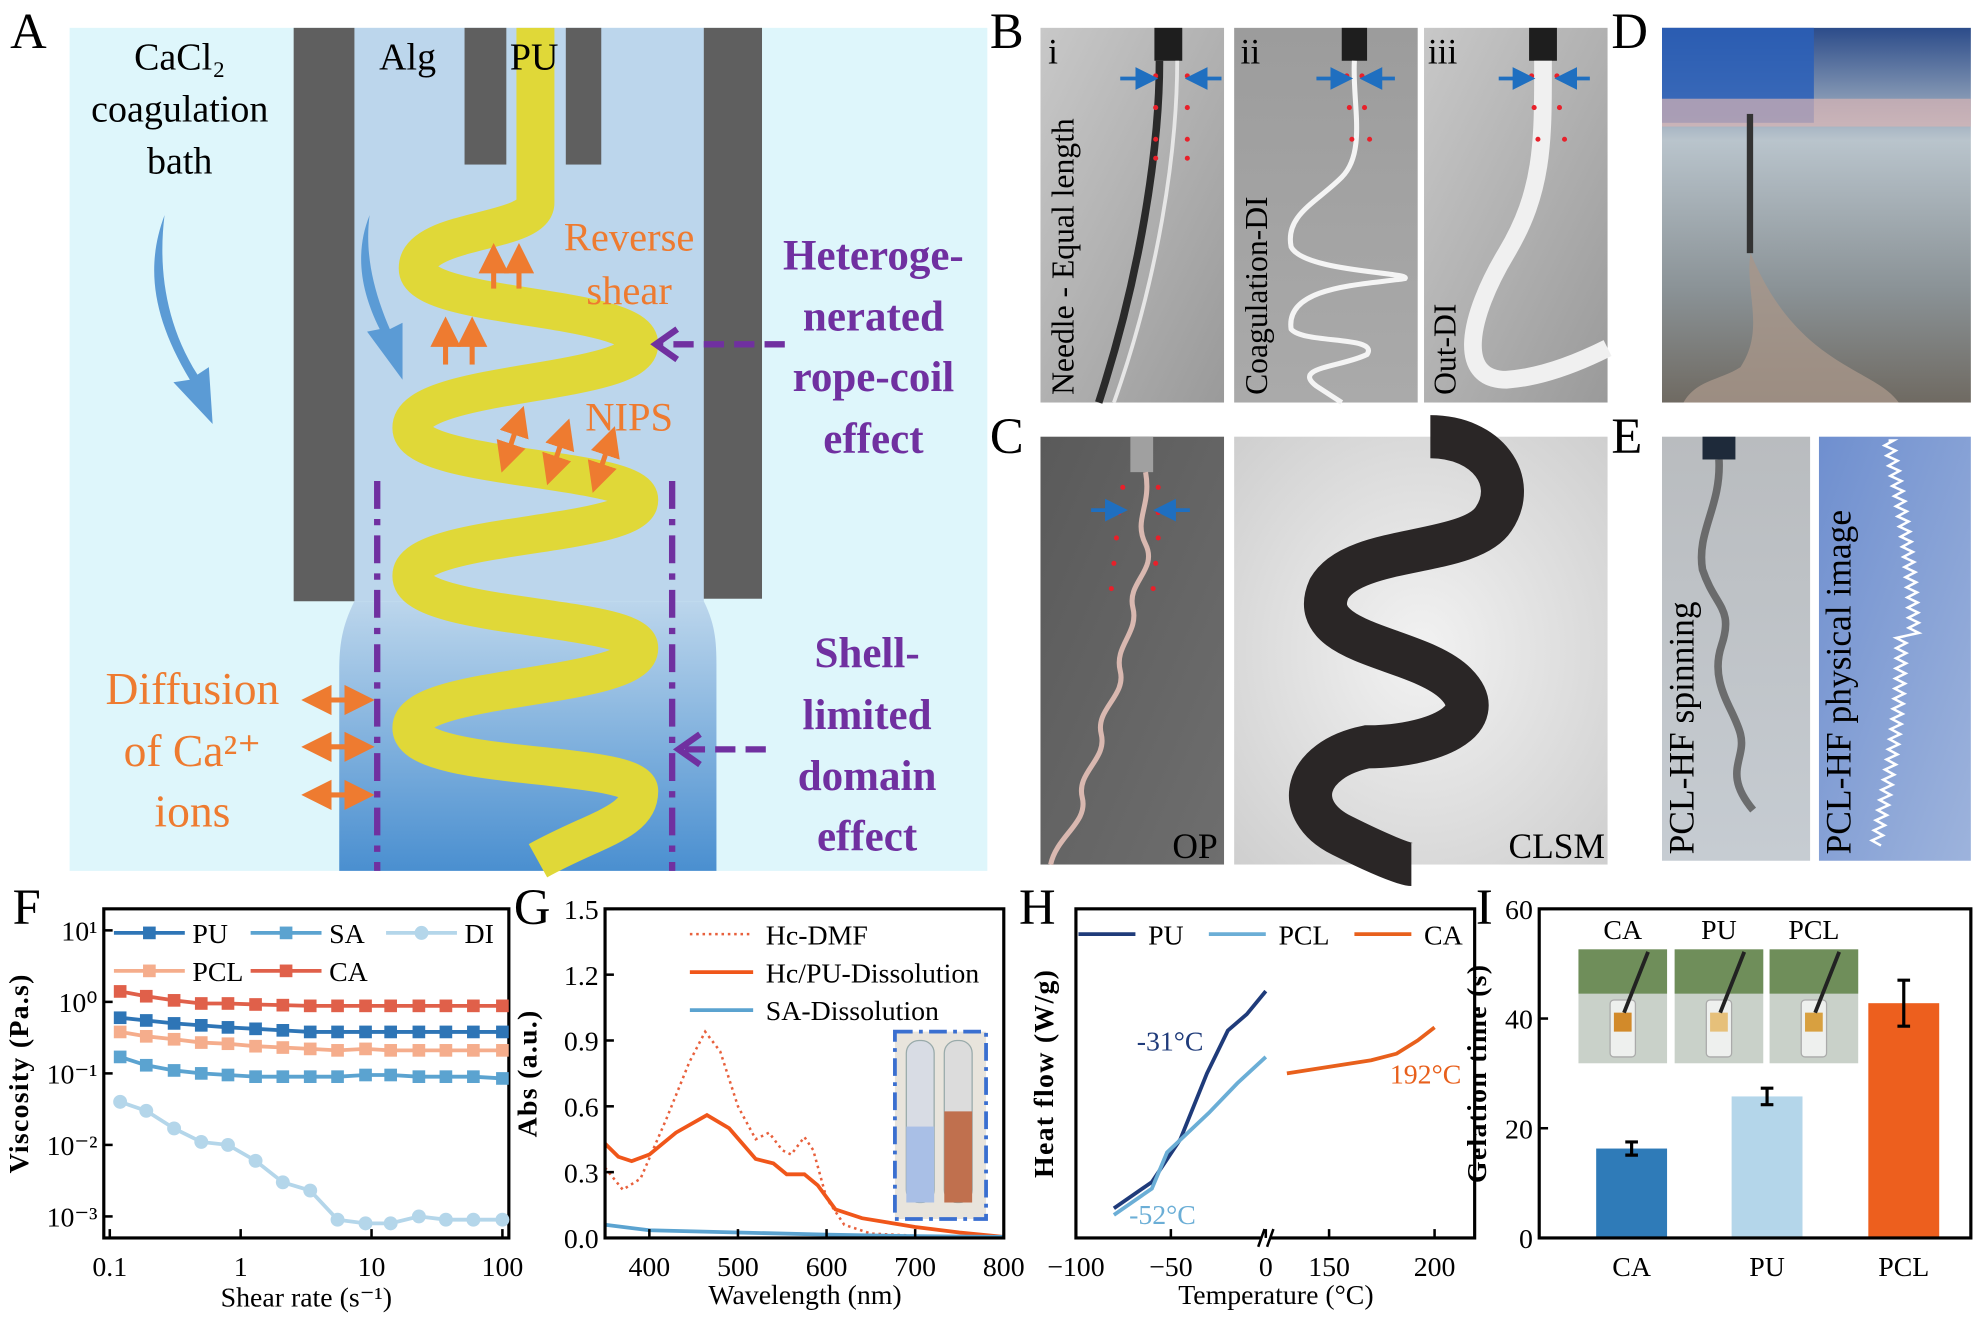  I want to click on y-tick-label: 10¹, so click(79, 931).